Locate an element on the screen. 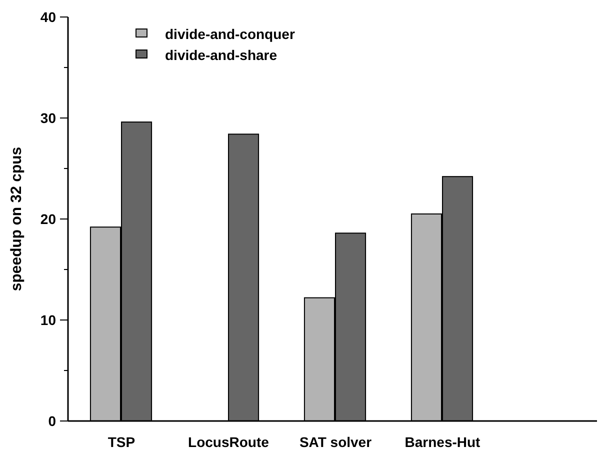  y-tick-label: 40 is located at coordinates (48, 16).